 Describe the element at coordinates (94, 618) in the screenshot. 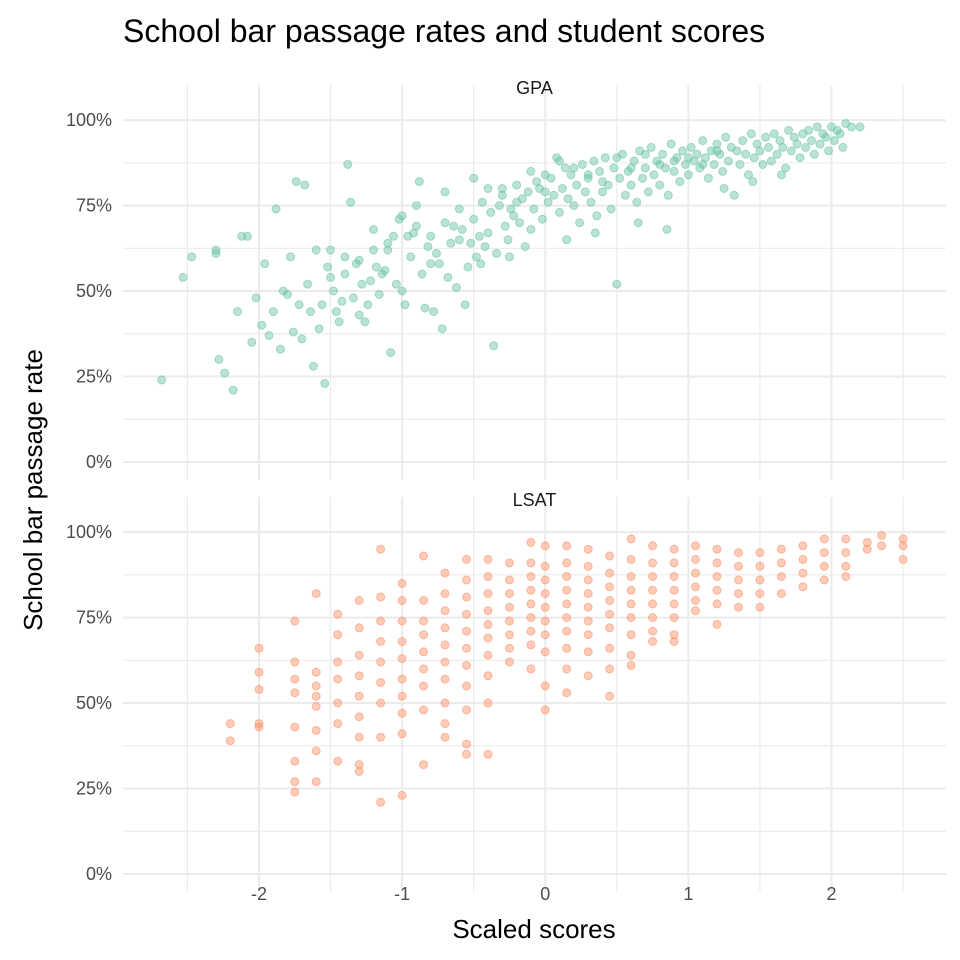

I see `y-tick-label: 75%` at that location.